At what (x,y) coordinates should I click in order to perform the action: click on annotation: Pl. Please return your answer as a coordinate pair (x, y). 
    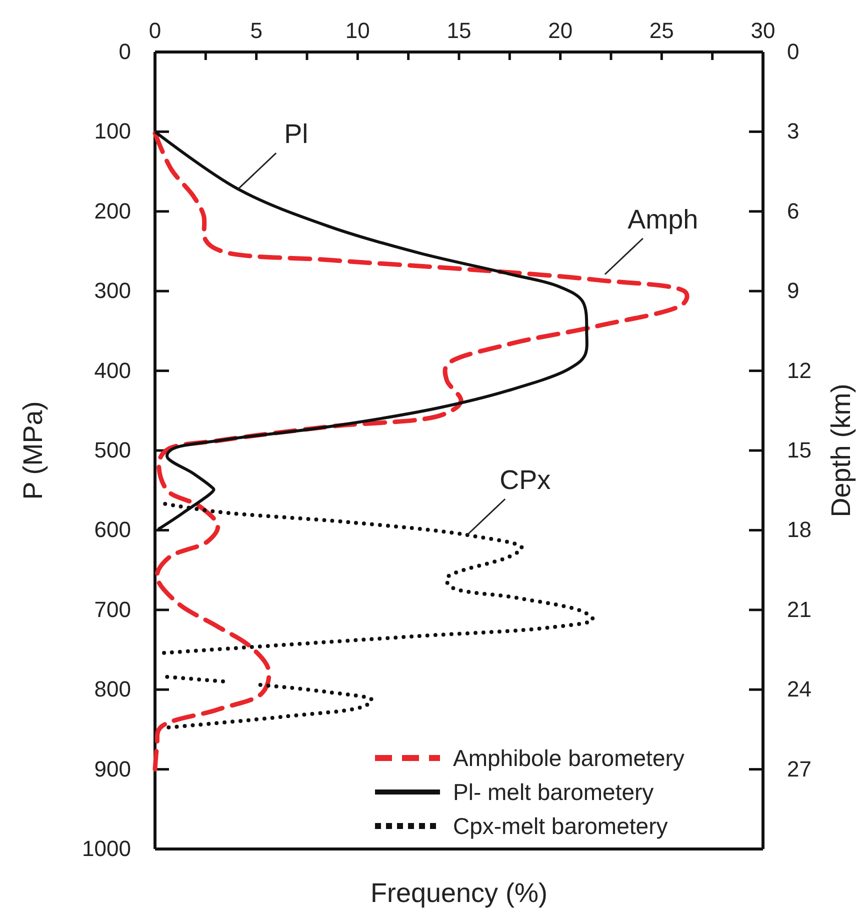
    Looking at the image, I should click on (296, 134).